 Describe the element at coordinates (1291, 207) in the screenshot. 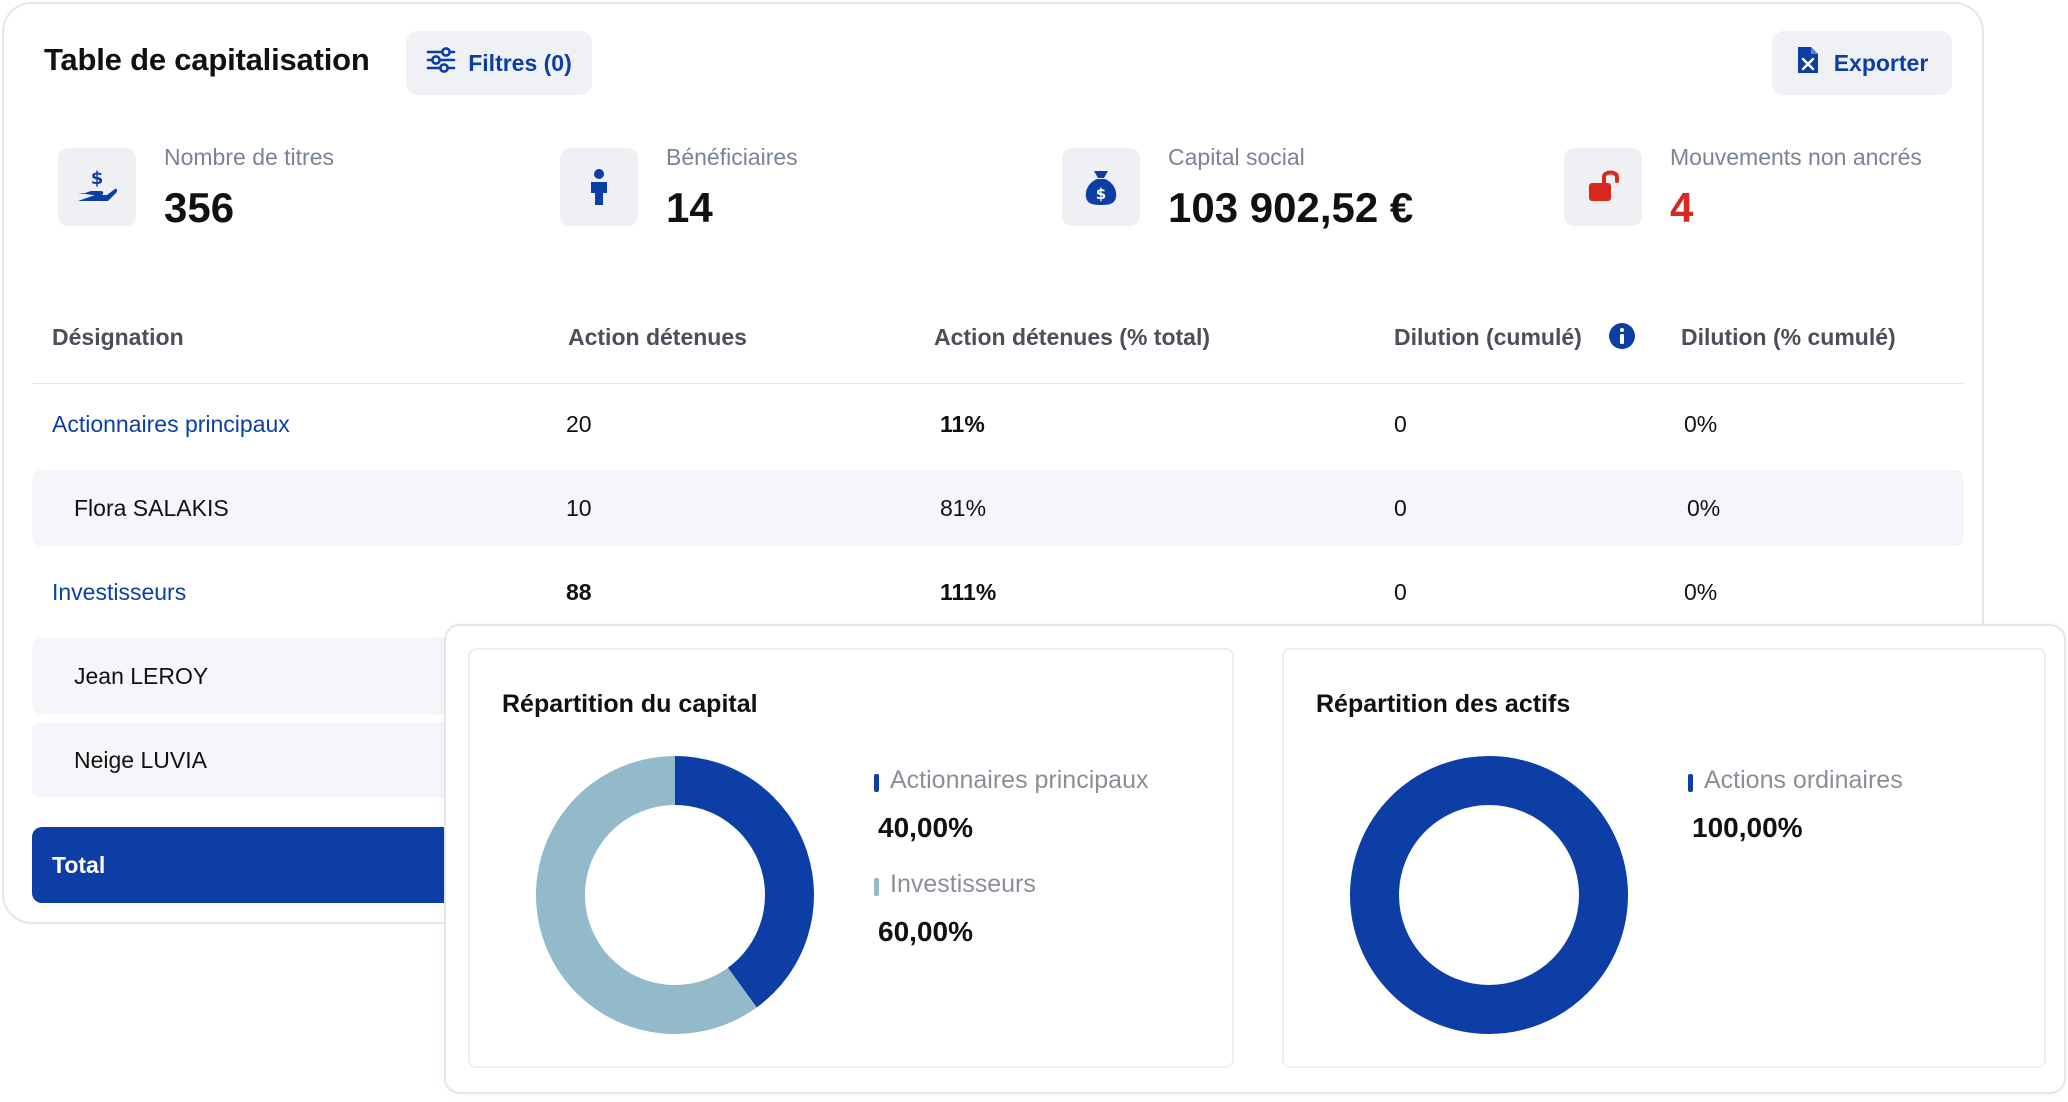

I see `stat-value: 103 902,52 €` at that location.